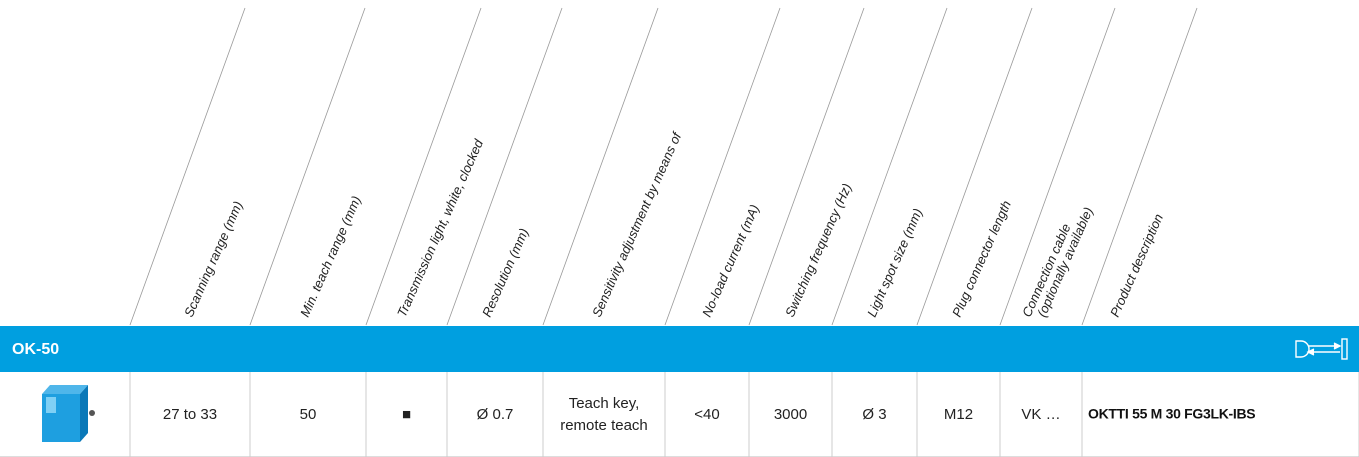 Image resolution: width=1359 pixels, height=457 pixels. I want to click on cell-text: M12, so click(958, 414).